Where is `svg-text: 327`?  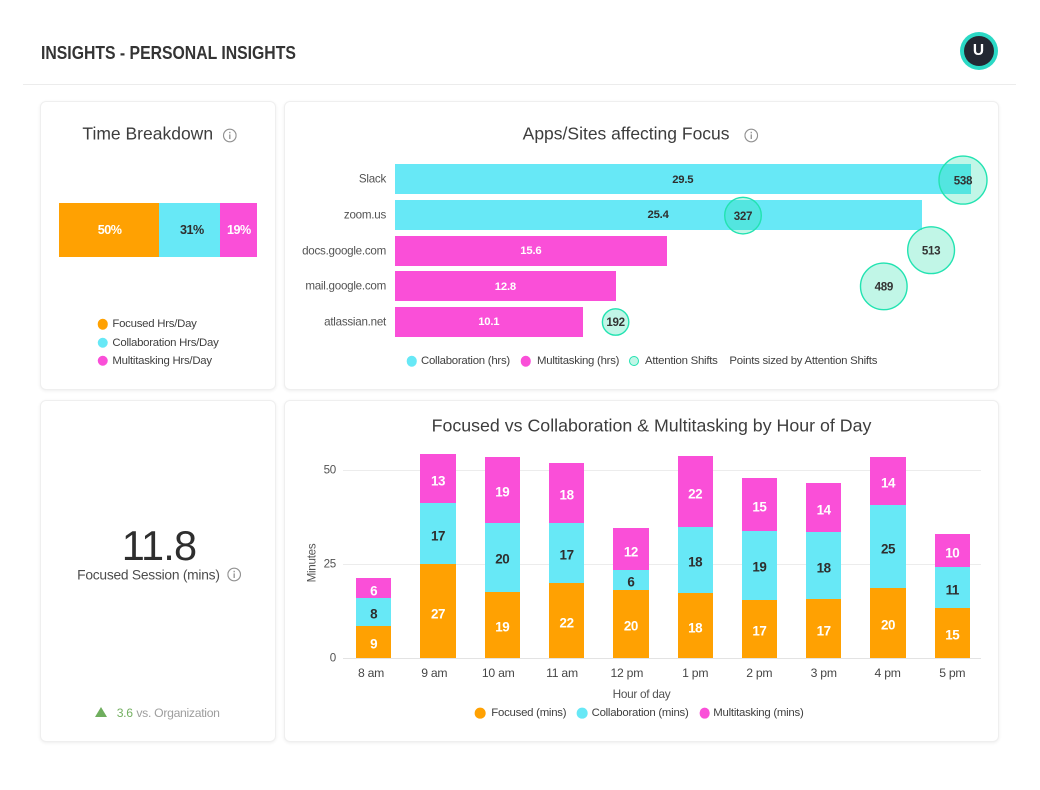
svg-text: 327 is located at coordinates (742, 216).